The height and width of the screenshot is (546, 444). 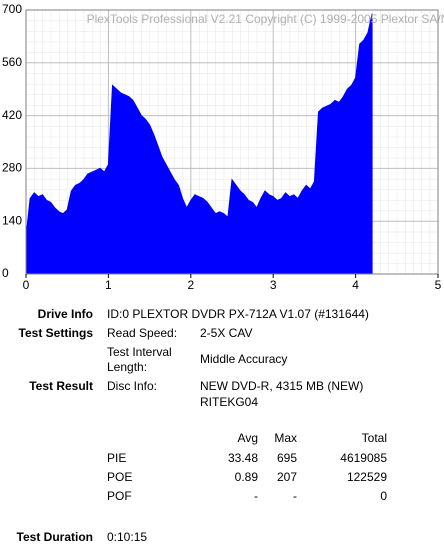 I want to click on x-tick-label: 2, so click(x=190, y=285).